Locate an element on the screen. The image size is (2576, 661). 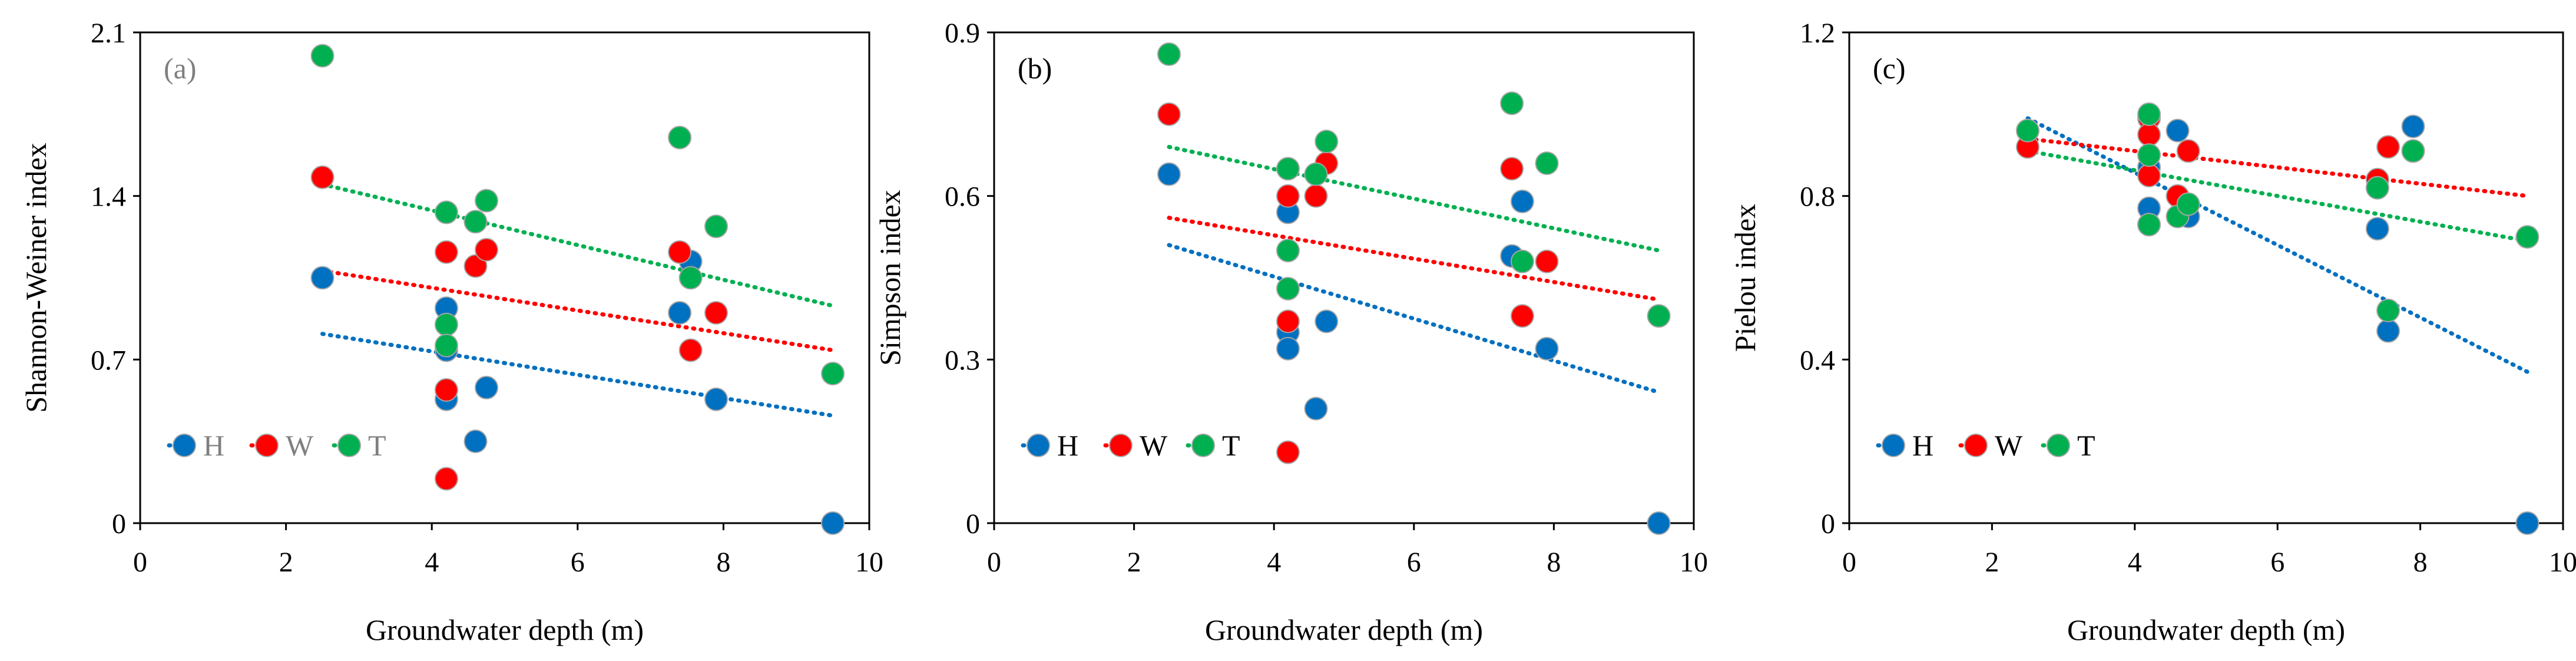
y-axis-title: Simpson index is located at coordinates (889, 278).